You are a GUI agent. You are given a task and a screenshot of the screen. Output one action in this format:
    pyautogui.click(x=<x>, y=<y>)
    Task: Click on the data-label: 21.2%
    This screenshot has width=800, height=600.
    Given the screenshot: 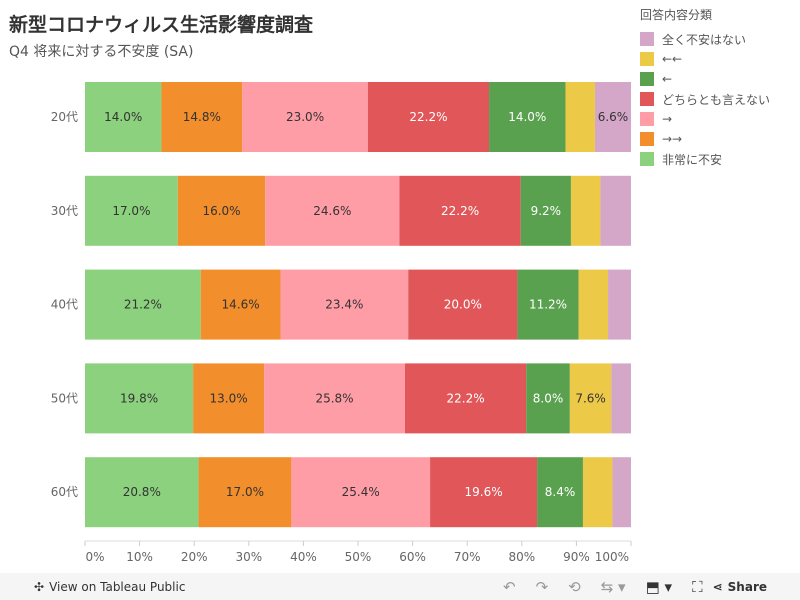 What is the action you would take?
    pyautogui.click(x=143, y=305)
    